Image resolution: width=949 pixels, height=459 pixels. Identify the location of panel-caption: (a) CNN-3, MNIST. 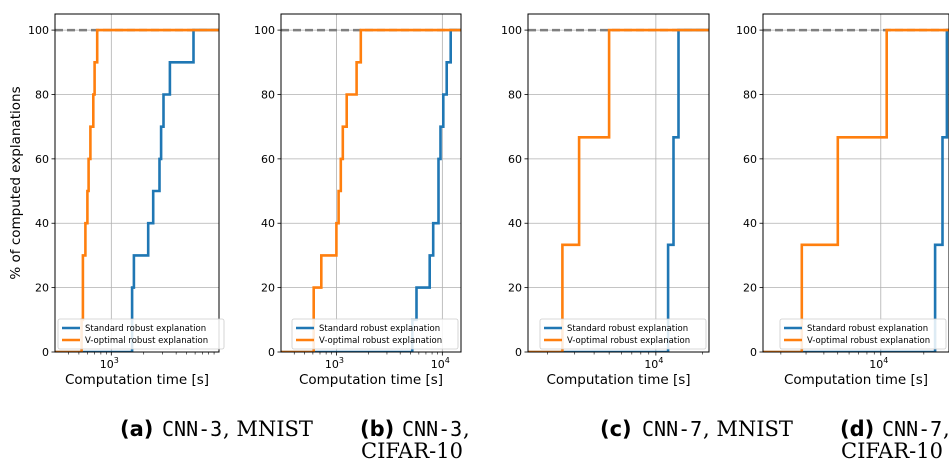
(216, 429).